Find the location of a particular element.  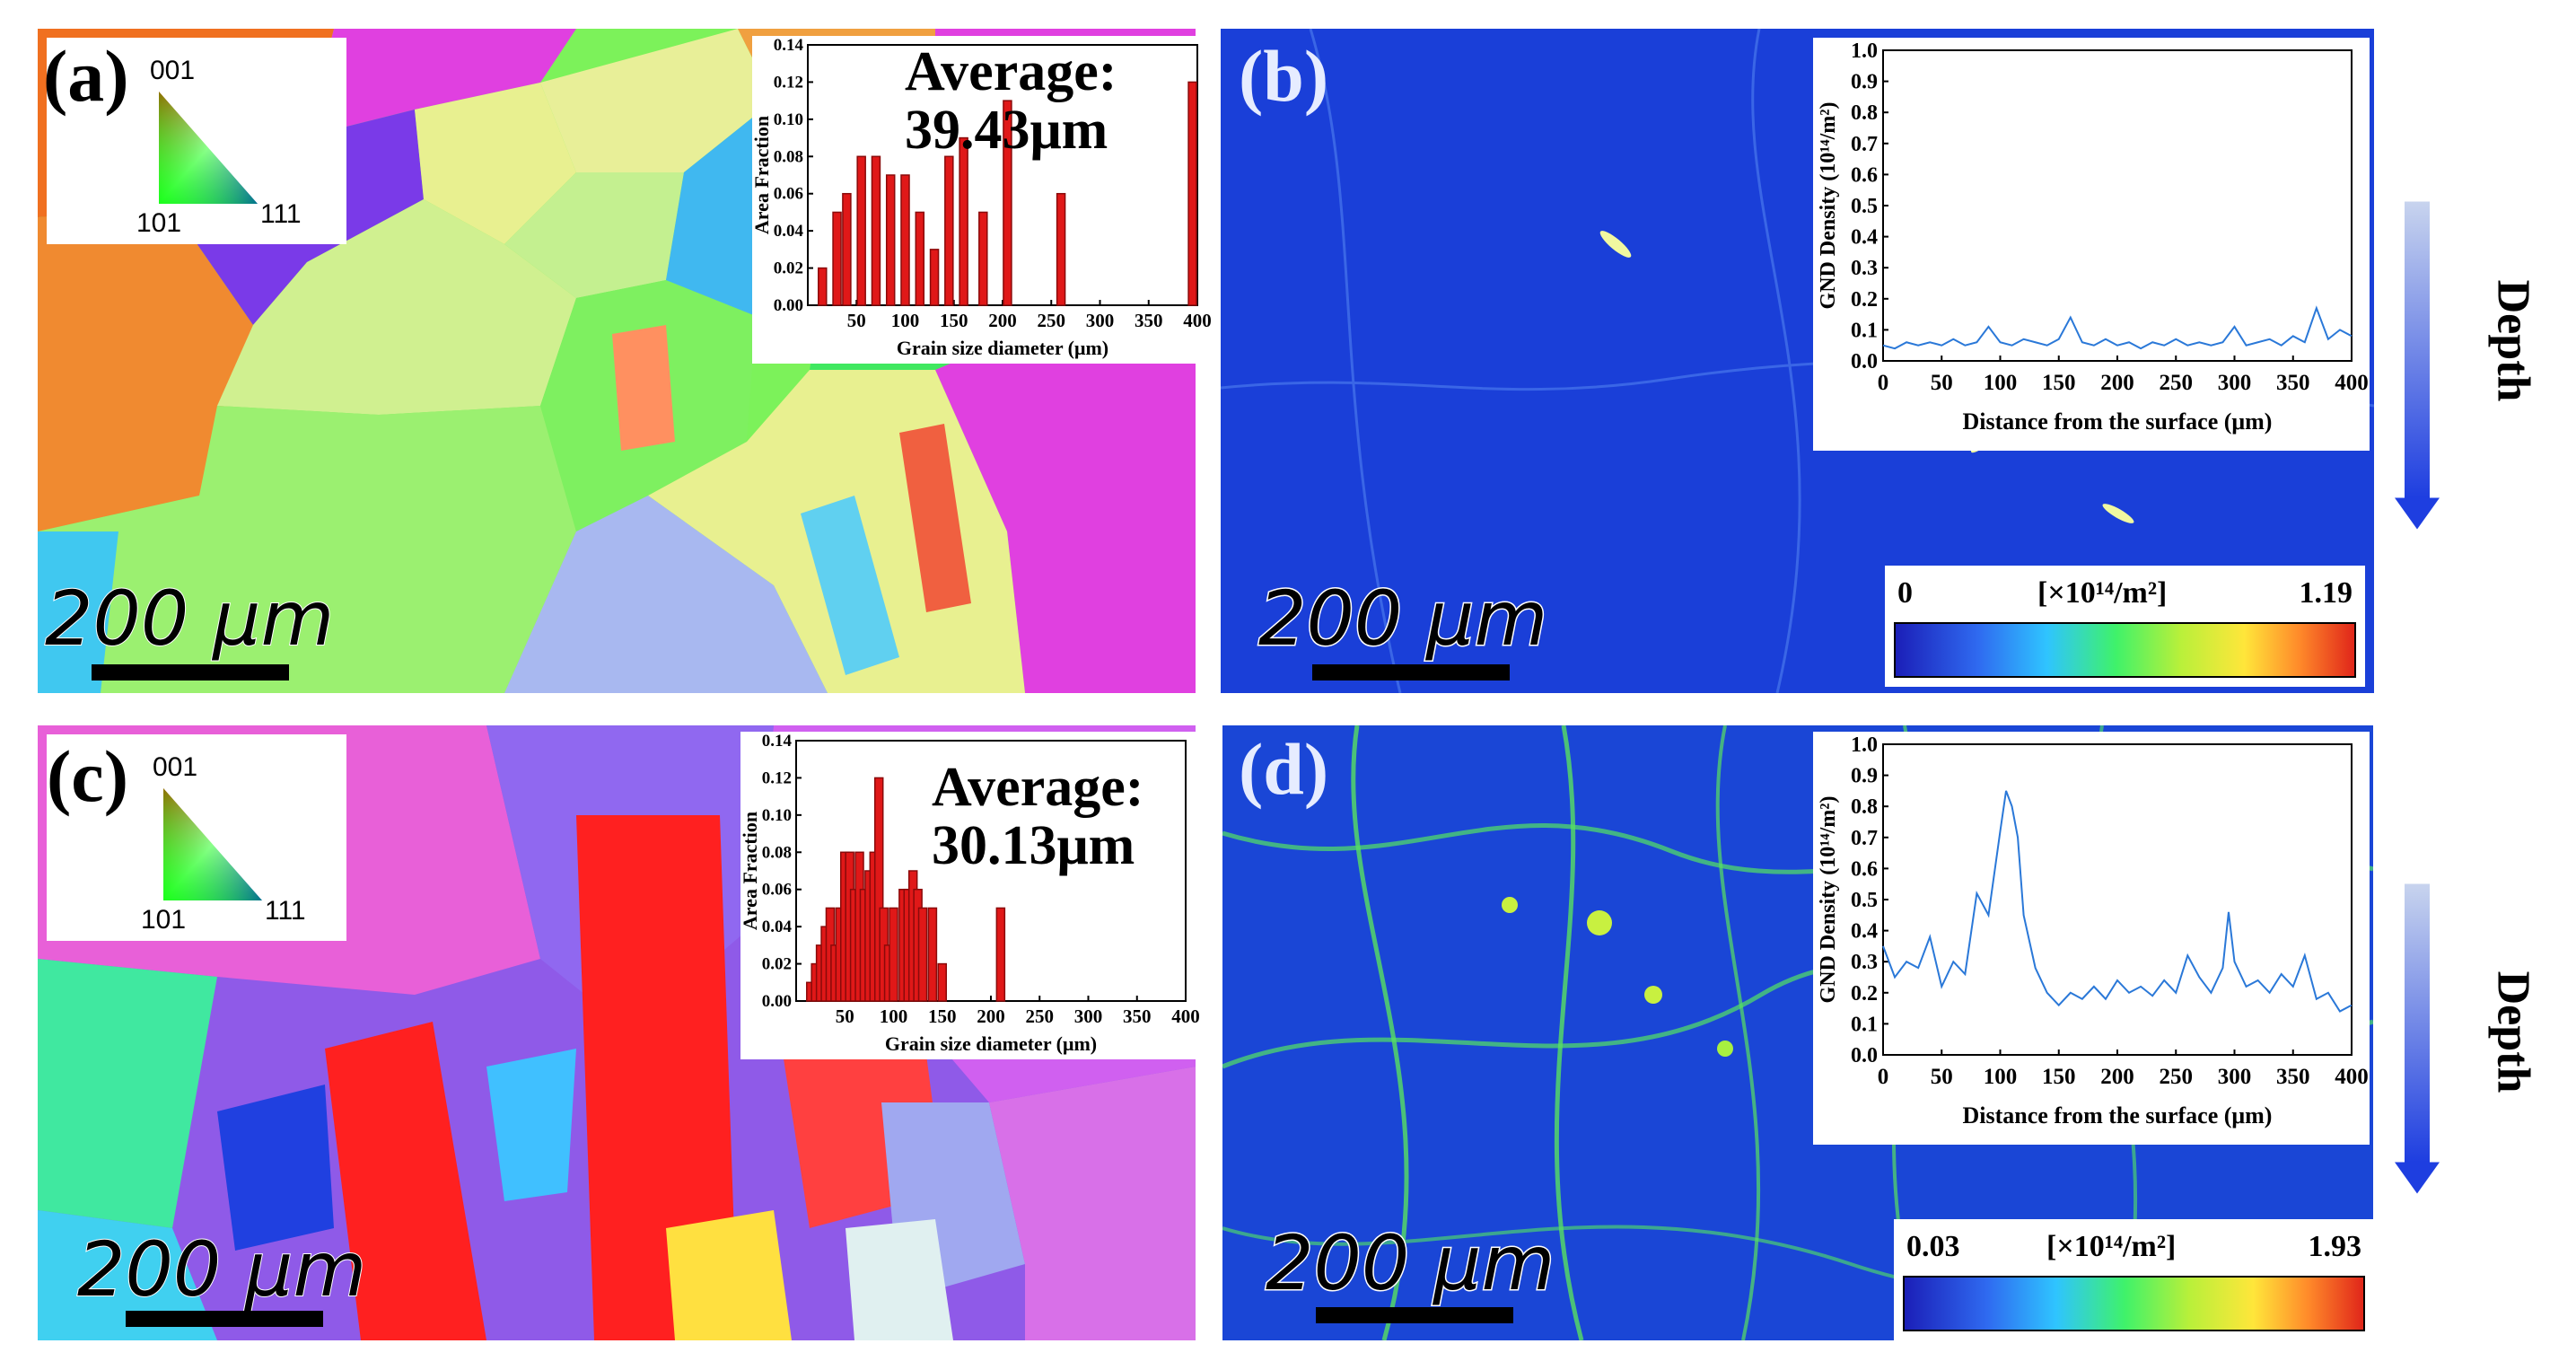

y-tick-label: 0.04 is located at coordinates (777, 927).